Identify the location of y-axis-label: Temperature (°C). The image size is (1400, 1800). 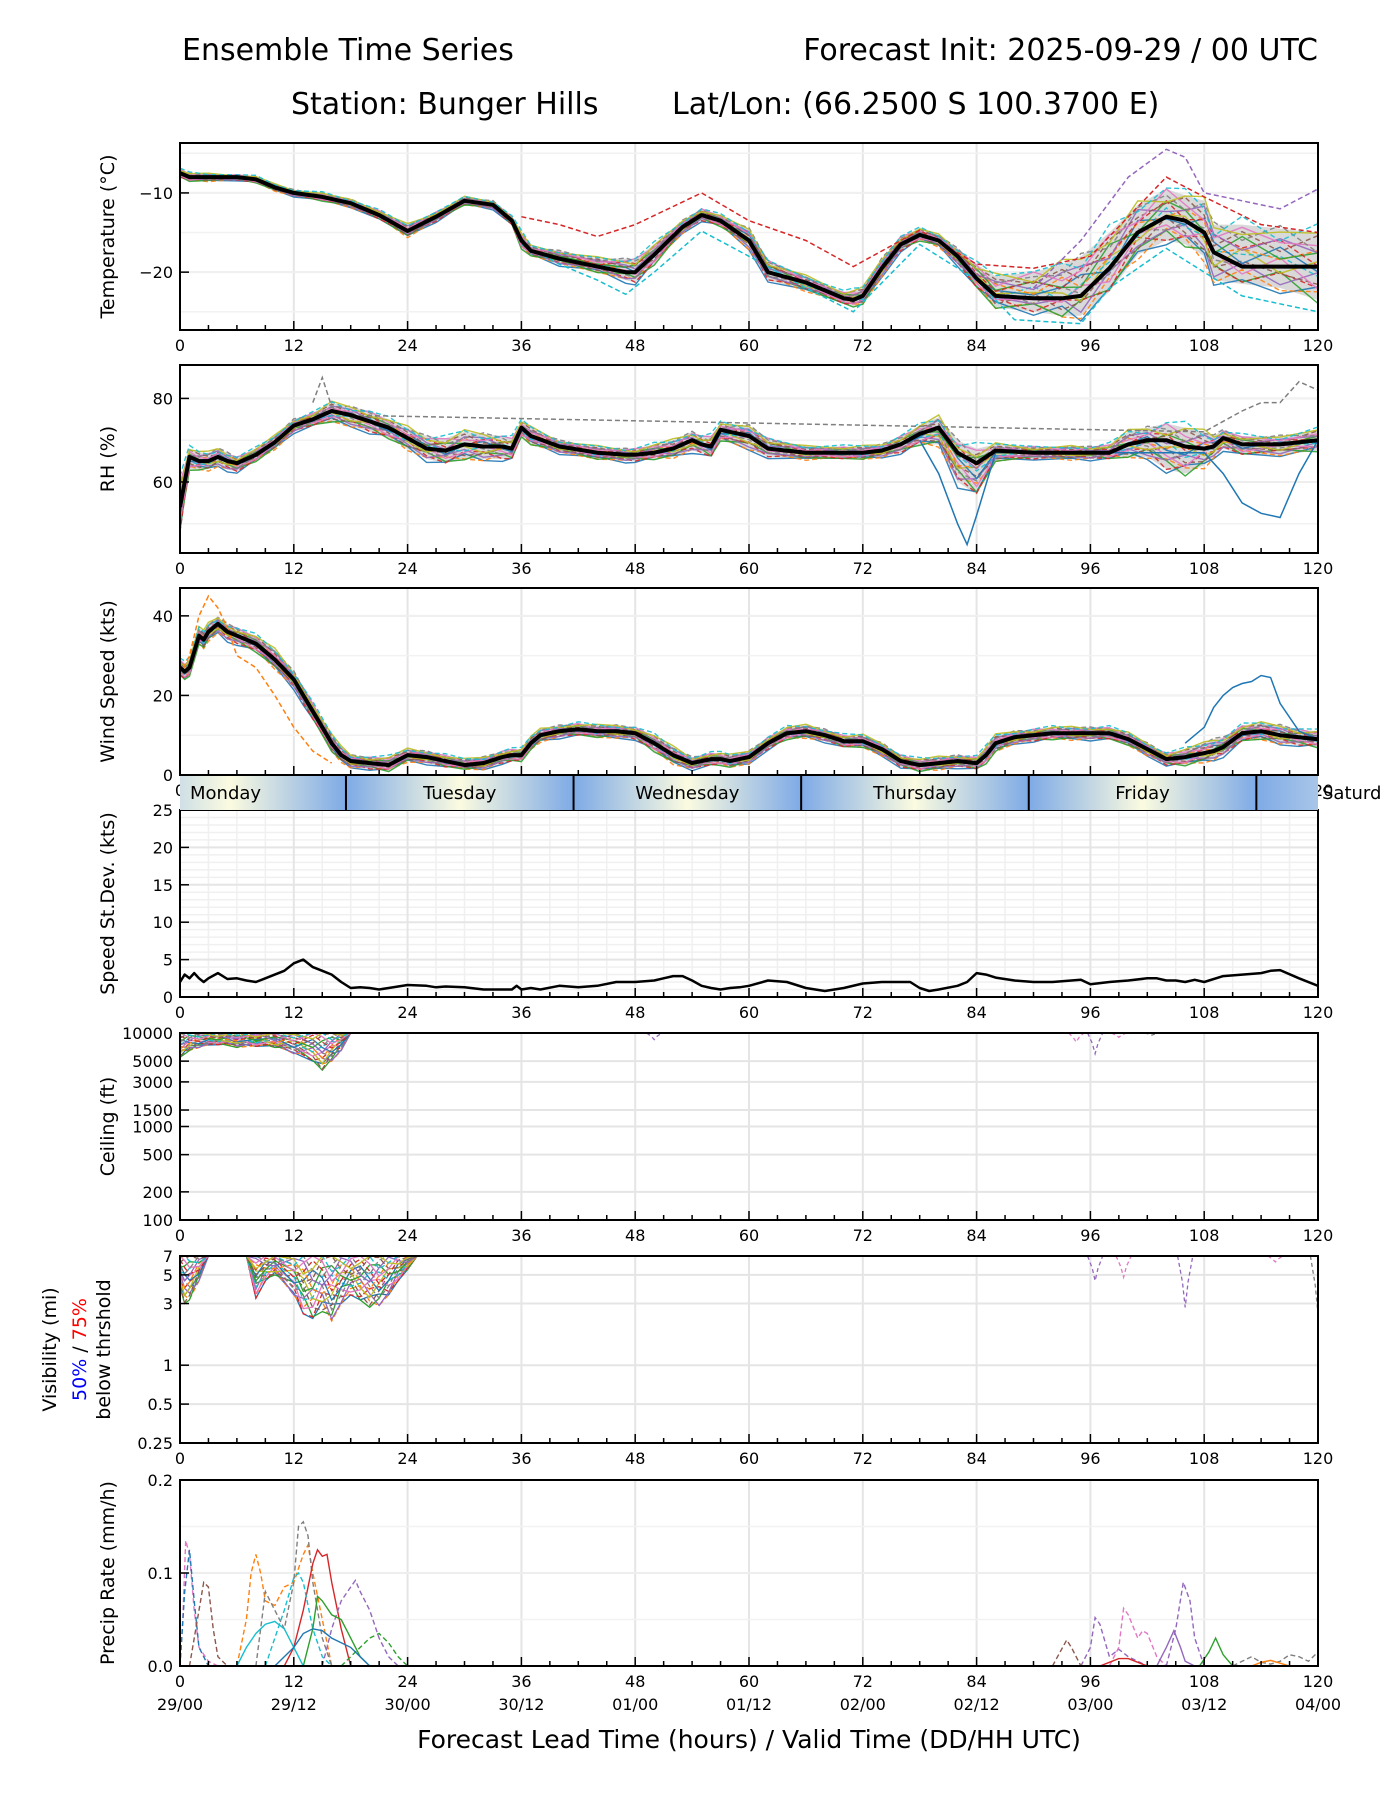
(108, 237).